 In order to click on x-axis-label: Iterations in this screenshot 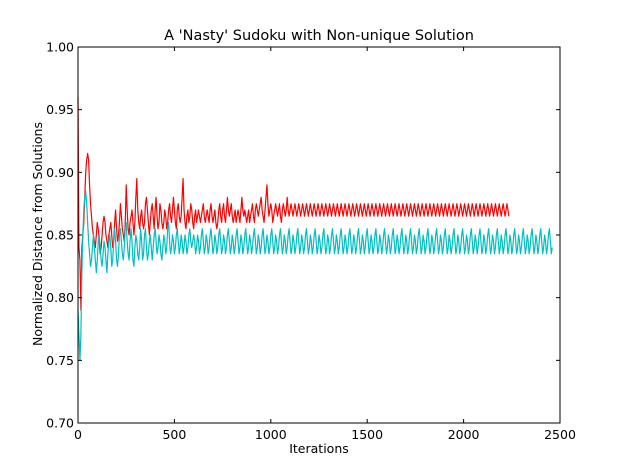, I will do `click(319, 448)`.